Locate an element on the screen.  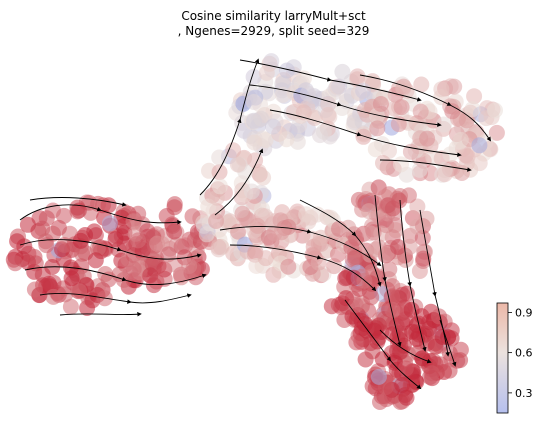
colorbar: 0.3 0.6 0.9 is located at coordinates (514, 358).